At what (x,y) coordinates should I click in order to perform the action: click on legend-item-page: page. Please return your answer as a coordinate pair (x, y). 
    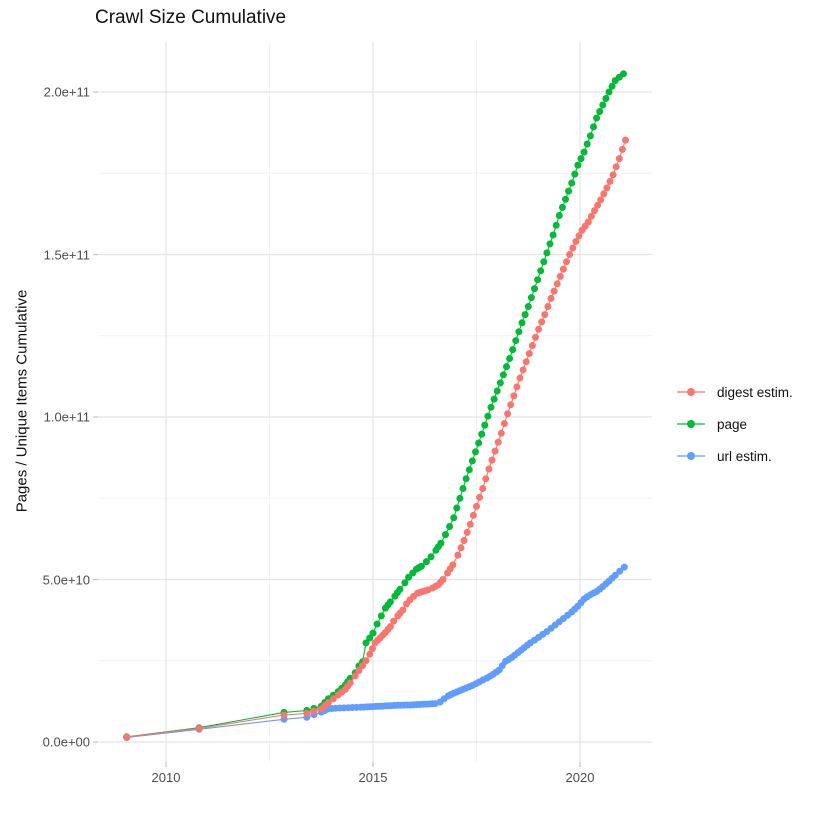
    Looking at the image, I should click on (734, 424).